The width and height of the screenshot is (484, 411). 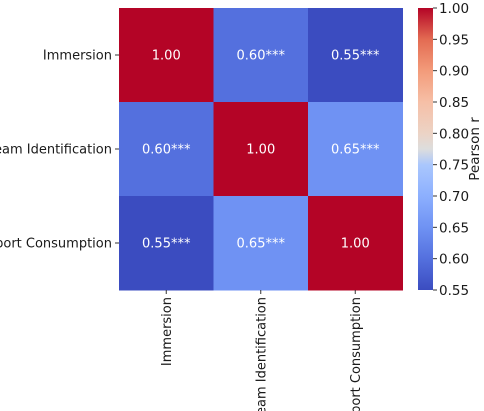 I want to click on colorbar: 0.55 0.60 0.65 0.70 0.75 0.80 0.85 0.90 0.95 1.00, so click(x=443, y=150).